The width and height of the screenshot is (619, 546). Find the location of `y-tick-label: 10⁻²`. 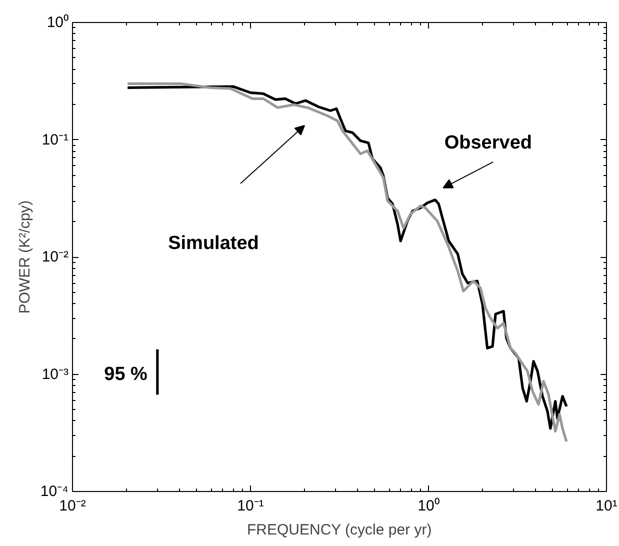

y-tick-label: 10⁻² is located at coordinates (55, 257).